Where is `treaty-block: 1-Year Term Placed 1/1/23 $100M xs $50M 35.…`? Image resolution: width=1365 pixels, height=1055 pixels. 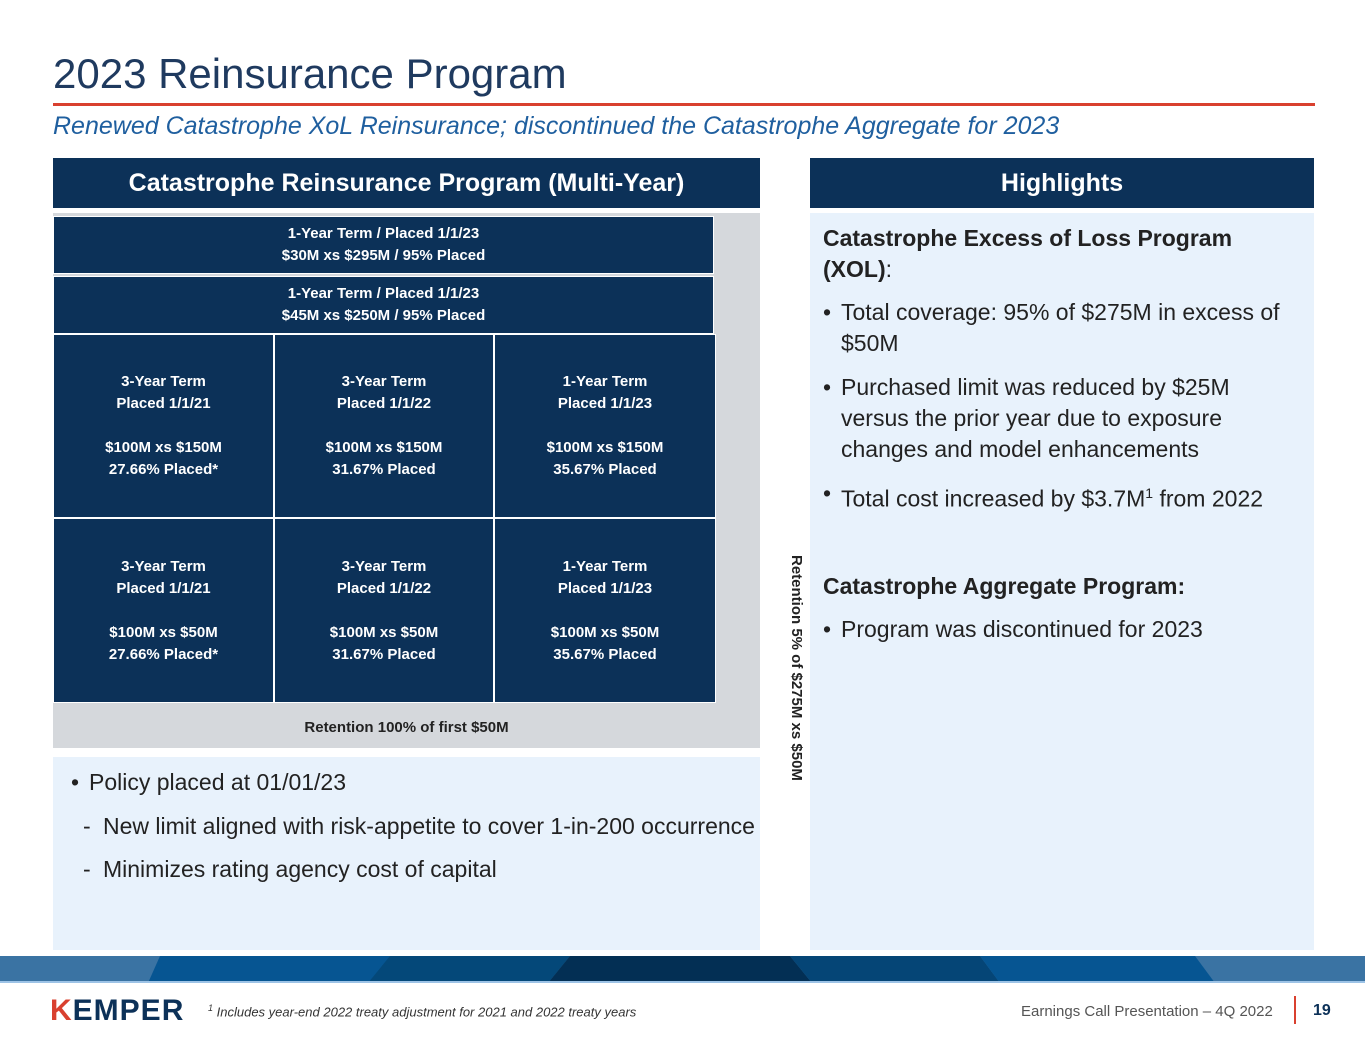 treaty-block: 1-Year Term Placed 1/1/23 $100M xs $50M 35.… is located at coordinates (605, 610).